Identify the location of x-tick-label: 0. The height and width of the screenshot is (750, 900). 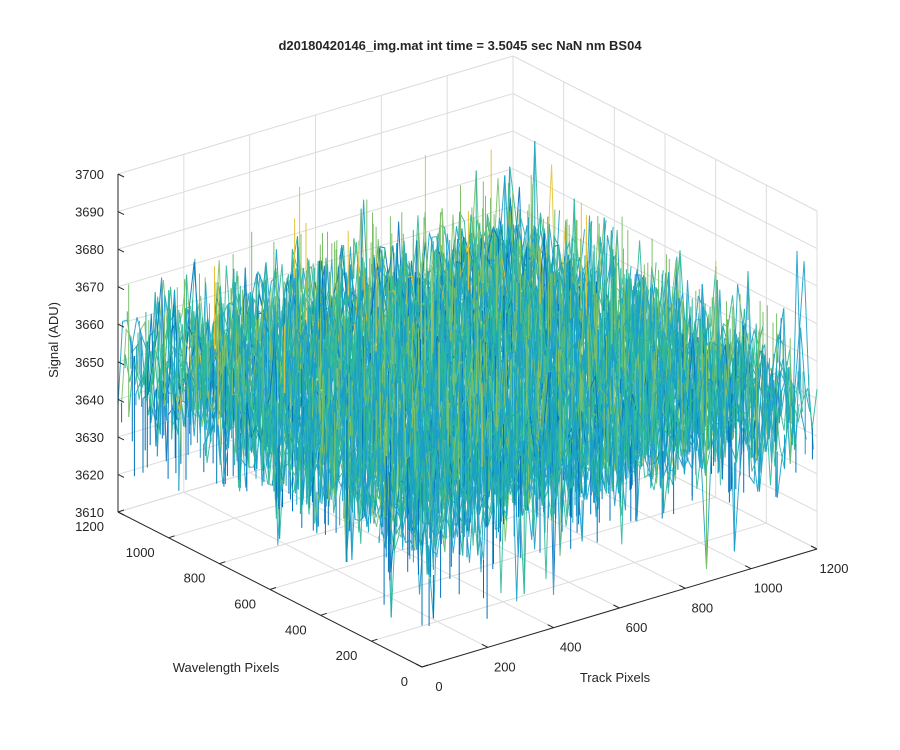
(438, 686).